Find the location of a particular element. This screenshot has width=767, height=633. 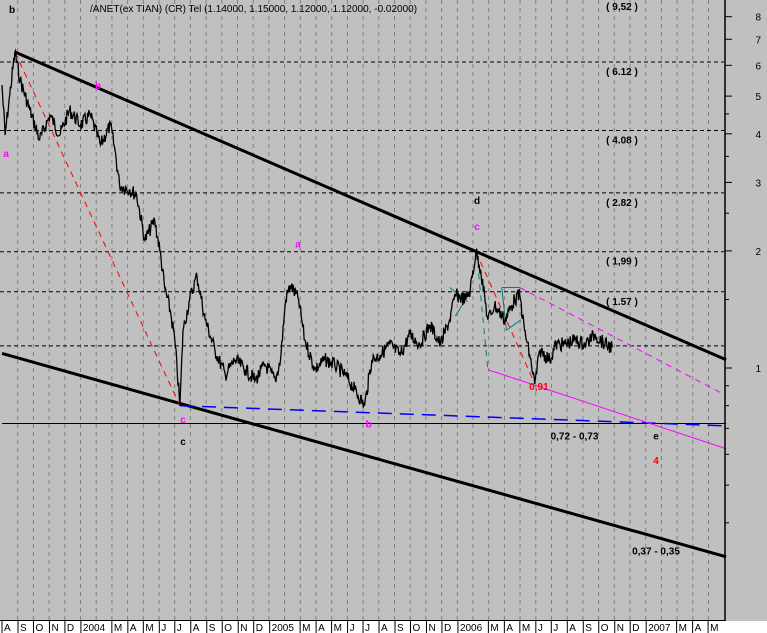

y-tick-label: 2 is located at coordinates (758, 252).